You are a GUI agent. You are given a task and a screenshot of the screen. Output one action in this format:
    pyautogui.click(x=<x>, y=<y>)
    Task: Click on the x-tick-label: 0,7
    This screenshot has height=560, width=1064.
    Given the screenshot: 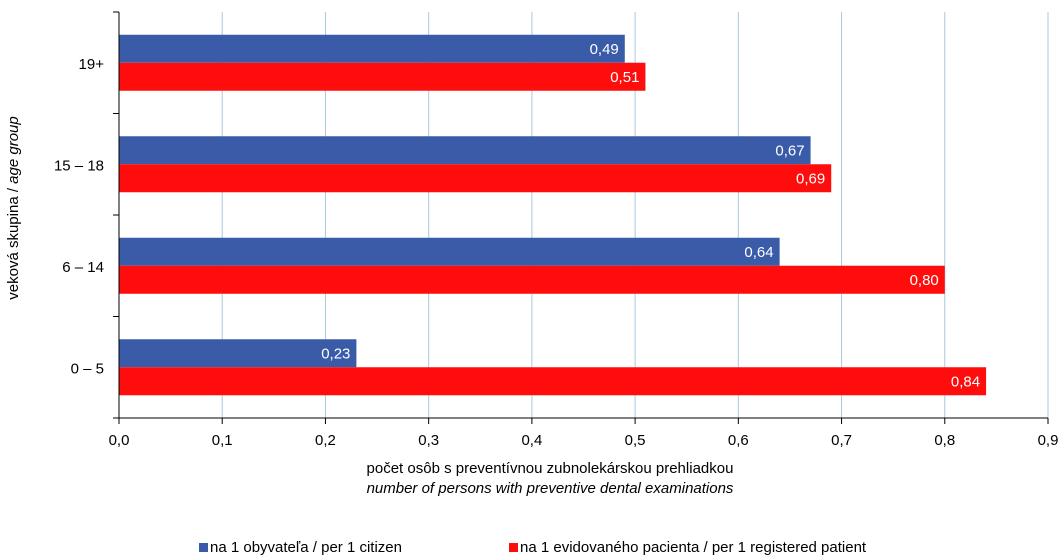 What is the action you would take?
    pyautogui.click(x=841, y=440)
    